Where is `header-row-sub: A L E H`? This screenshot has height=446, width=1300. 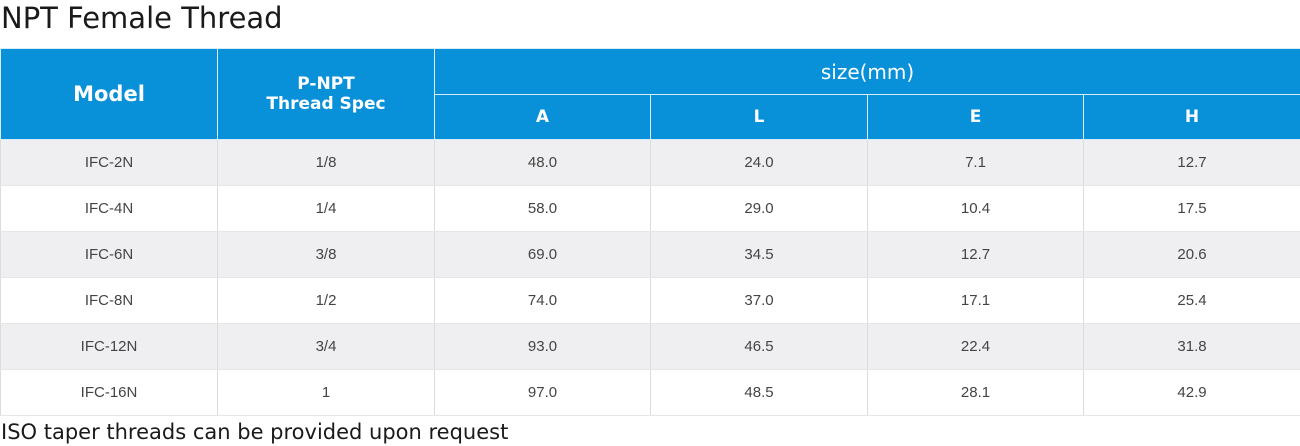
header-row-sub: A L E H is located at coordinates (650, 117).